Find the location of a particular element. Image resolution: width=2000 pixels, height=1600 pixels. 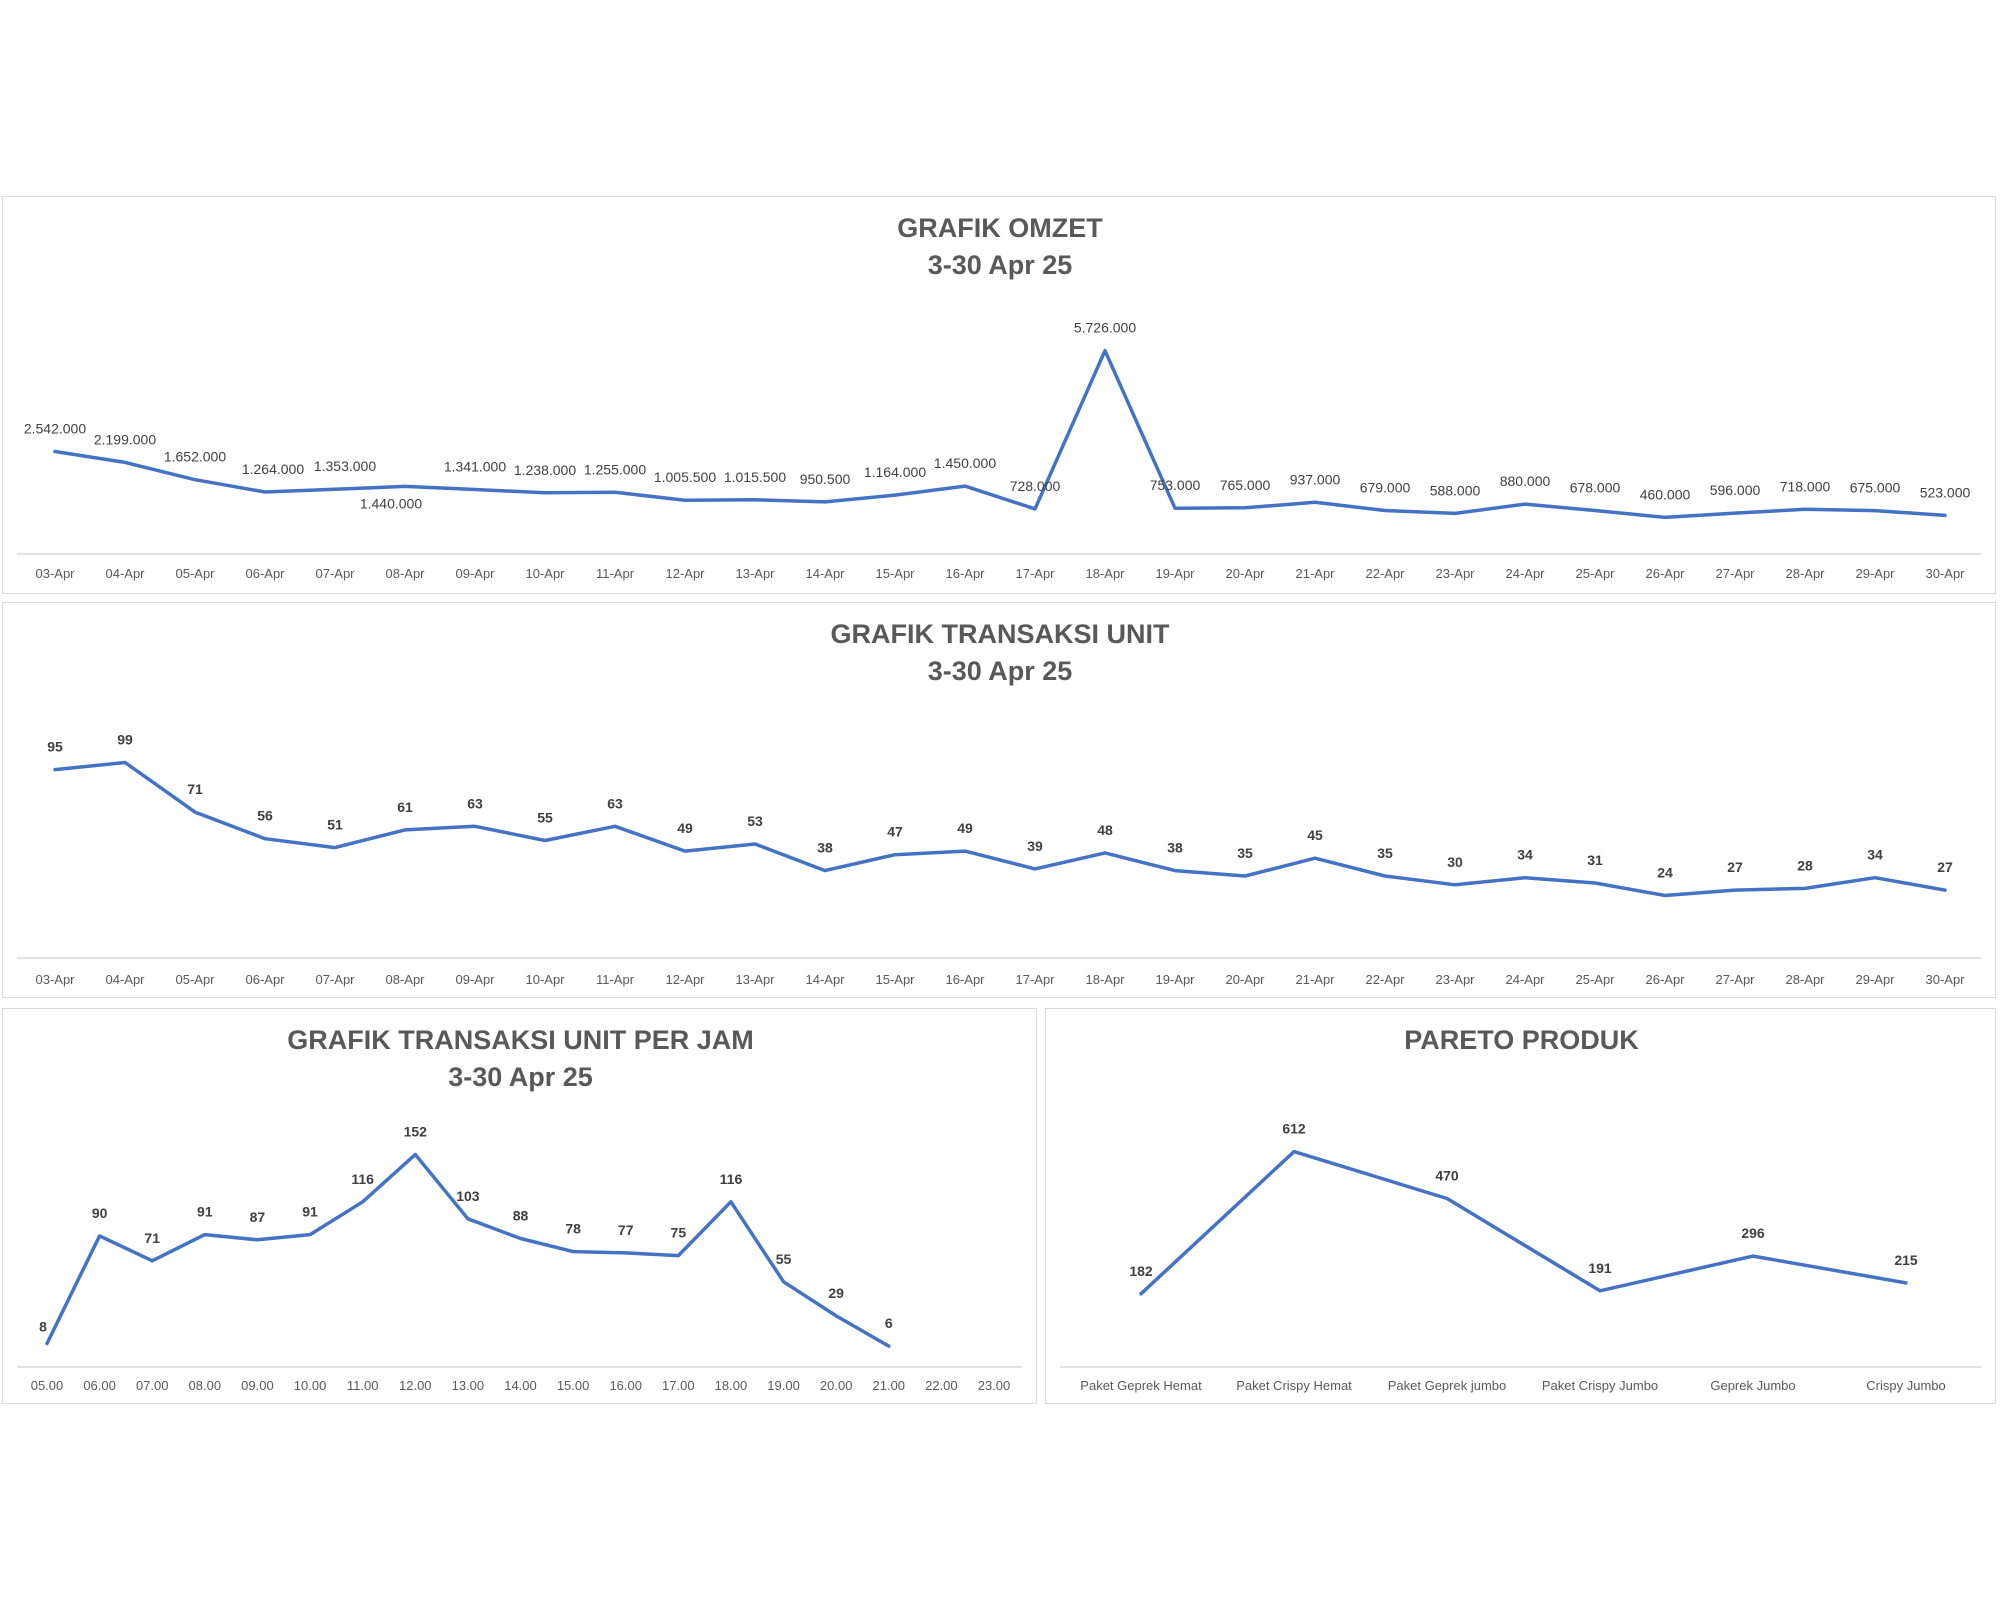

data-label: 675.000 is located at coordinates (1875, 488).